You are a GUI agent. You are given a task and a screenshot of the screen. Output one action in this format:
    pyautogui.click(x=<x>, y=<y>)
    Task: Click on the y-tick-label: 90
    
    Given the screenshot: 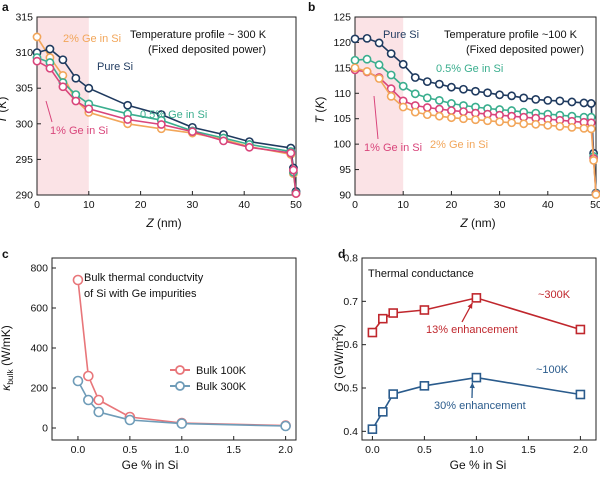 What is the action you would take?
    pyautogui.click(x=345, y=196)
    